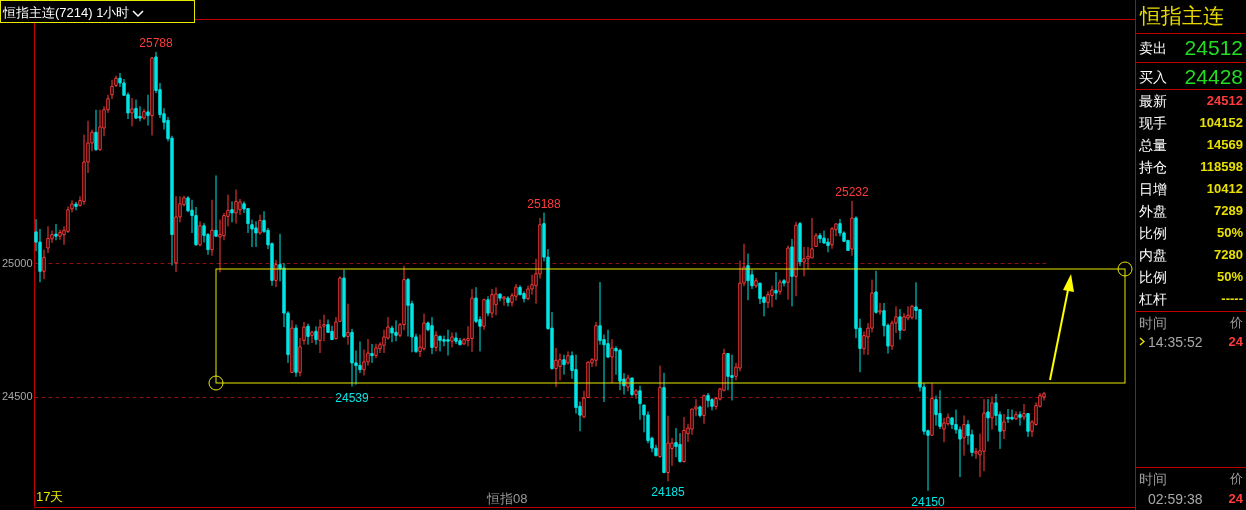  What do you see at coordinates (668, 492) in the screenshot?
I see `annotation: 24185` at bounding box center [668, 492].